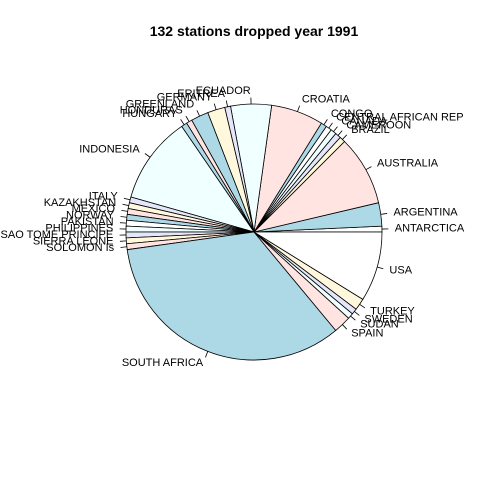  What do you see at coordinates (226, 103) in the screenshot?
I see `leader-line-eritrea` at bounding box center [226, 103].